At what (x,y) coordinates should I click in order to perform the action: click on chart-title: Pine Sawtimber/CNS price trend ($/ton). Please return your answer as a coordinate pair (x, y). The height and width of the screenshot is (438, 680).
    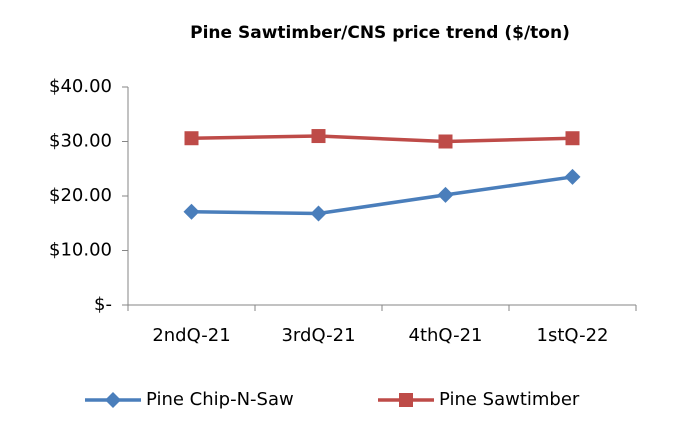
    Looking at the image, I should click on (380, 33).